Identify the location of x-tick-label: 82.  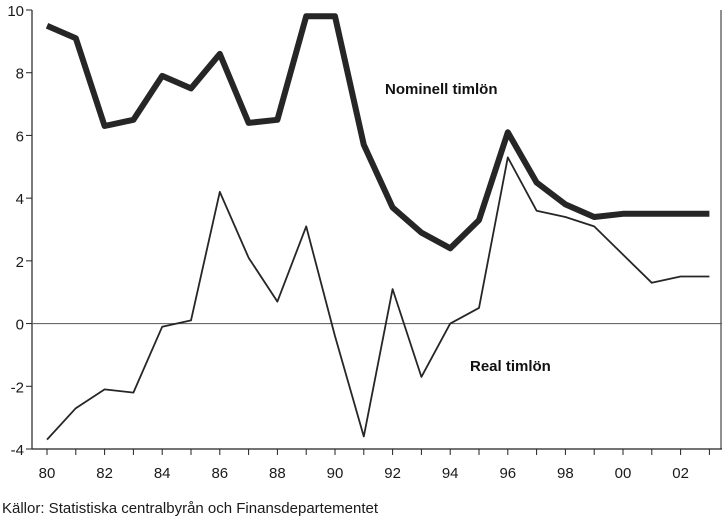
(104, 473).